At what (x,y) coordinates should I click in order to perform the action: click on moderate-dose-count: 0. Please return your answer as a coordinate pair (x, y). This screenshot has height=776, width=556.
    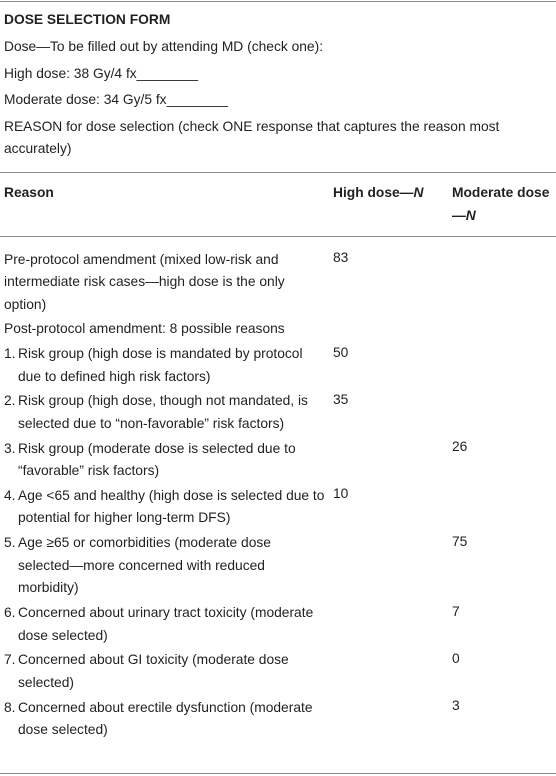
    Looking at the image, I should click on (456, 658).